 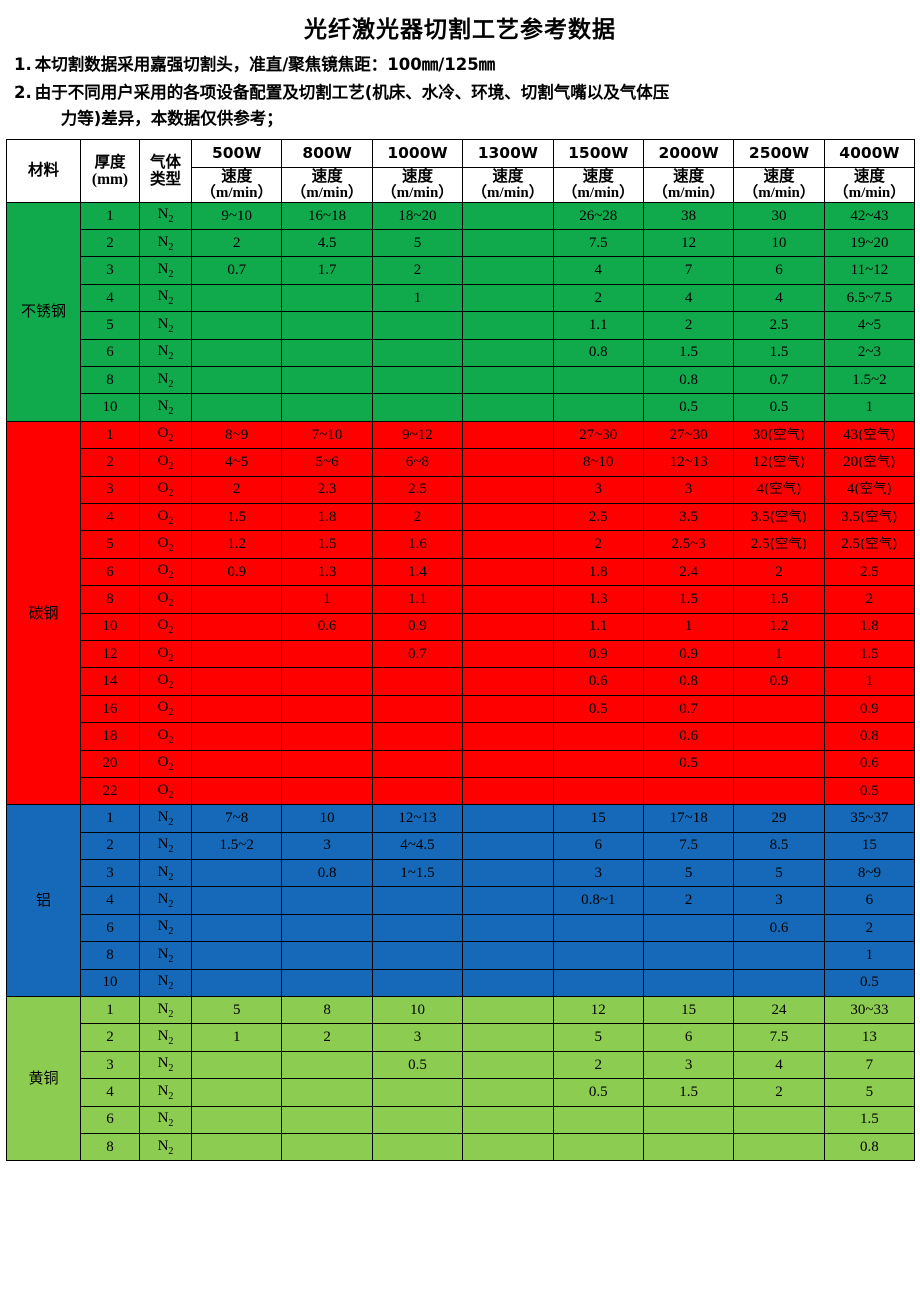 What do you see at coordinates (110, 928) in the screenshot?
I see `thickness-cell: 6` at bounding box center [110, 928].